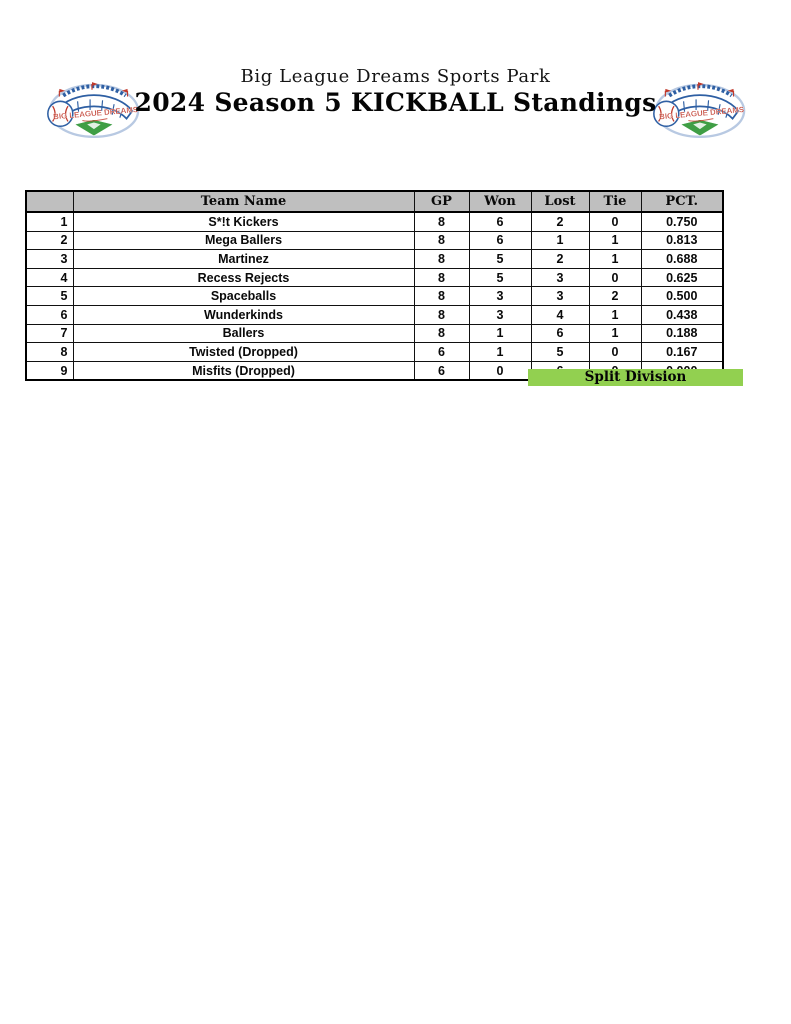  Describe the element at coordinates (243, 240) in the screenshot. I see `team-name-cell: Mega Ballers` at that location.